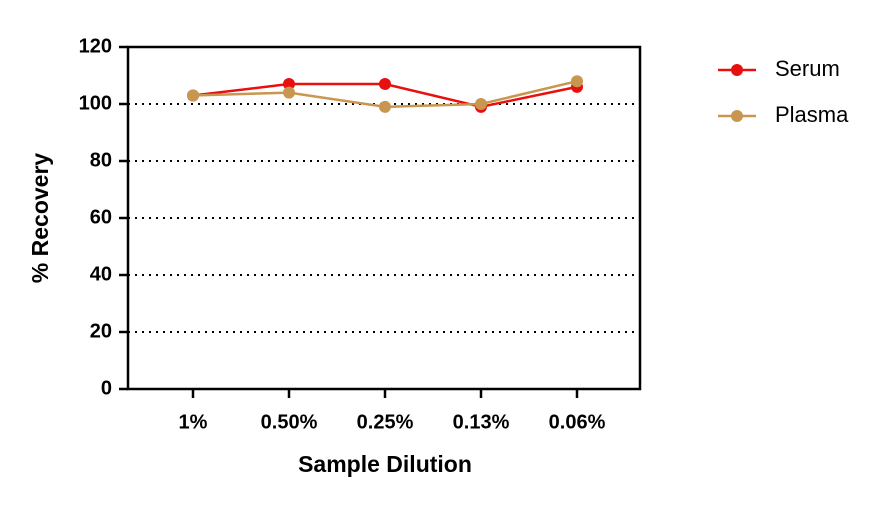  Describe the element at coordinates (95, 103) in the screenshot. I see `y-tick-label: 100` at that location.